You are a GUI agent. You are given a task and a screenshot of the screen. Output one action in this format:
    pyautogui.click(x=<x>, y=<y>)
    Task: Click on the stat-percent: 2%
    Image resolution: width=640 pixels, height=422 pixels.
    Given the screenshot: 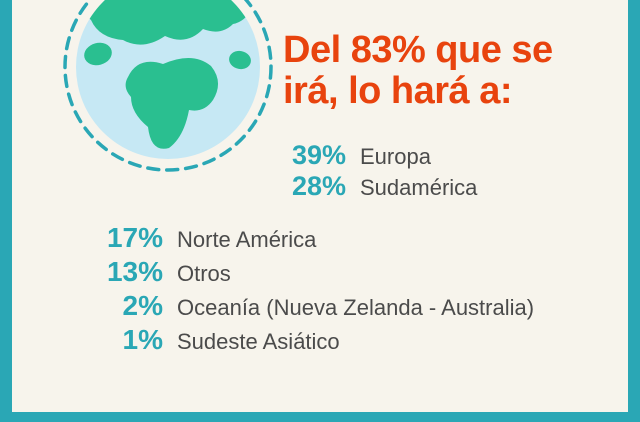 What is the action you would take?
    pyautogui.click(x=142, y=305)
    